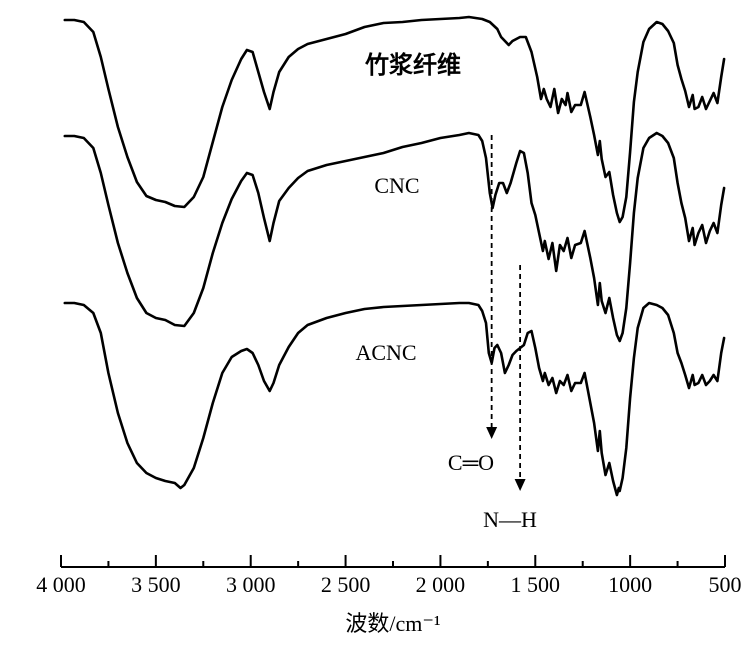 The image size is (750, 646). What do you see at coordinates (510, 519) in the screenshot?
I see `annotation-n-h: N—H` at bounding box center [510, 519].